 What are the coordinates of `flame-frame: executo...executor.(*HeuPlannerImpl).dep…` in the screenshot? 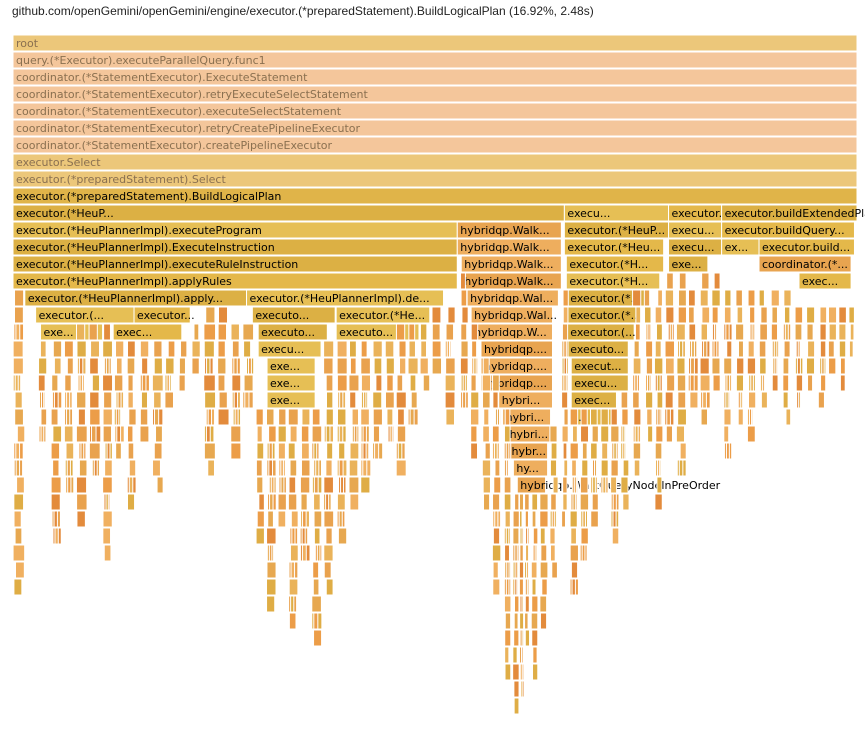 It's located at (377, 332).